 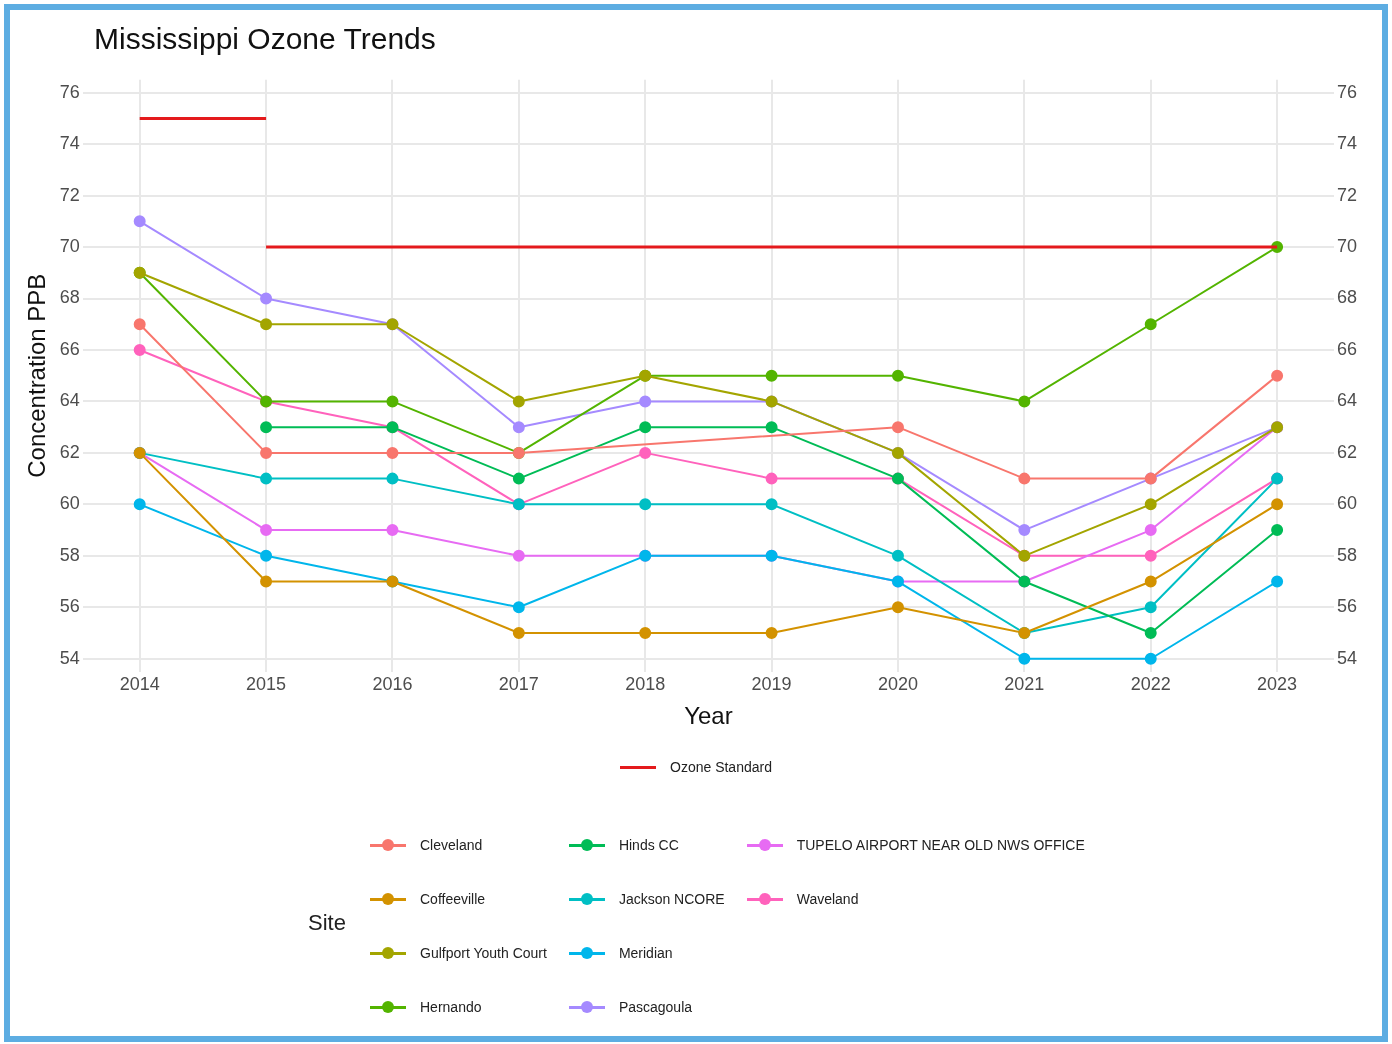 What do you see at coordinates (1347, 400) in the screenshot?
I see `y2-tick-label: 64` at bounding box center [1347, 400].